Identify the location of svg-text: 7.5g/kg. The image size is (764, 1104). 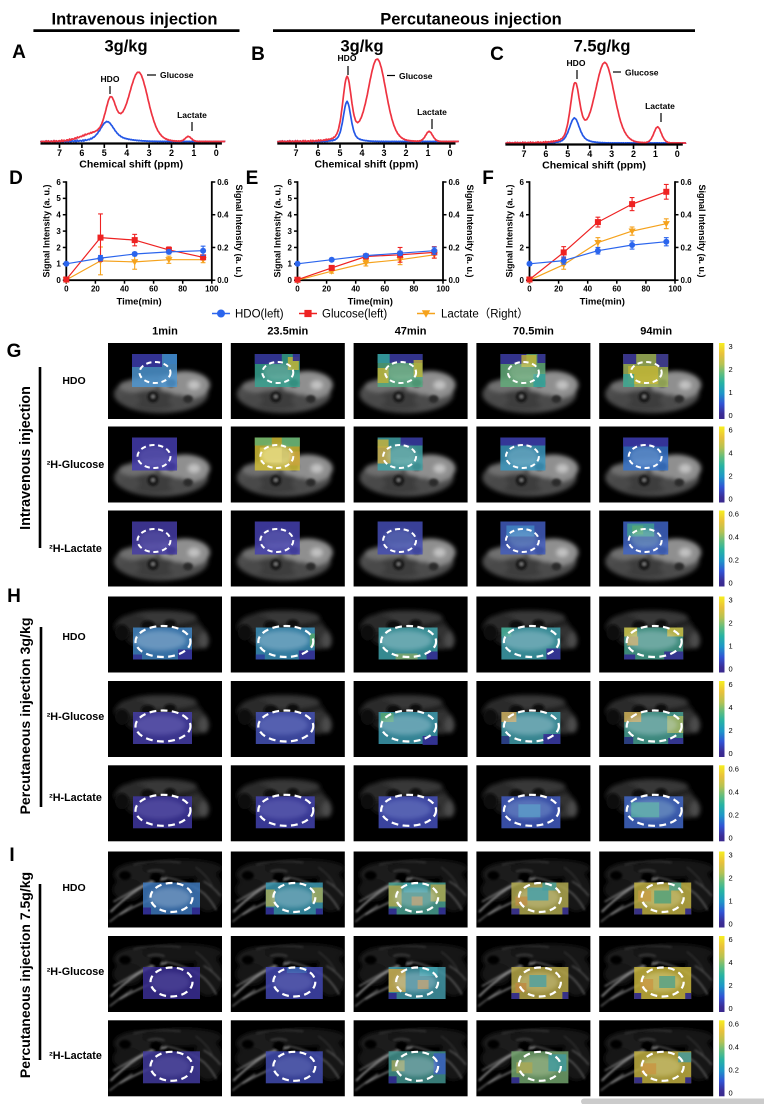
(602, 47).